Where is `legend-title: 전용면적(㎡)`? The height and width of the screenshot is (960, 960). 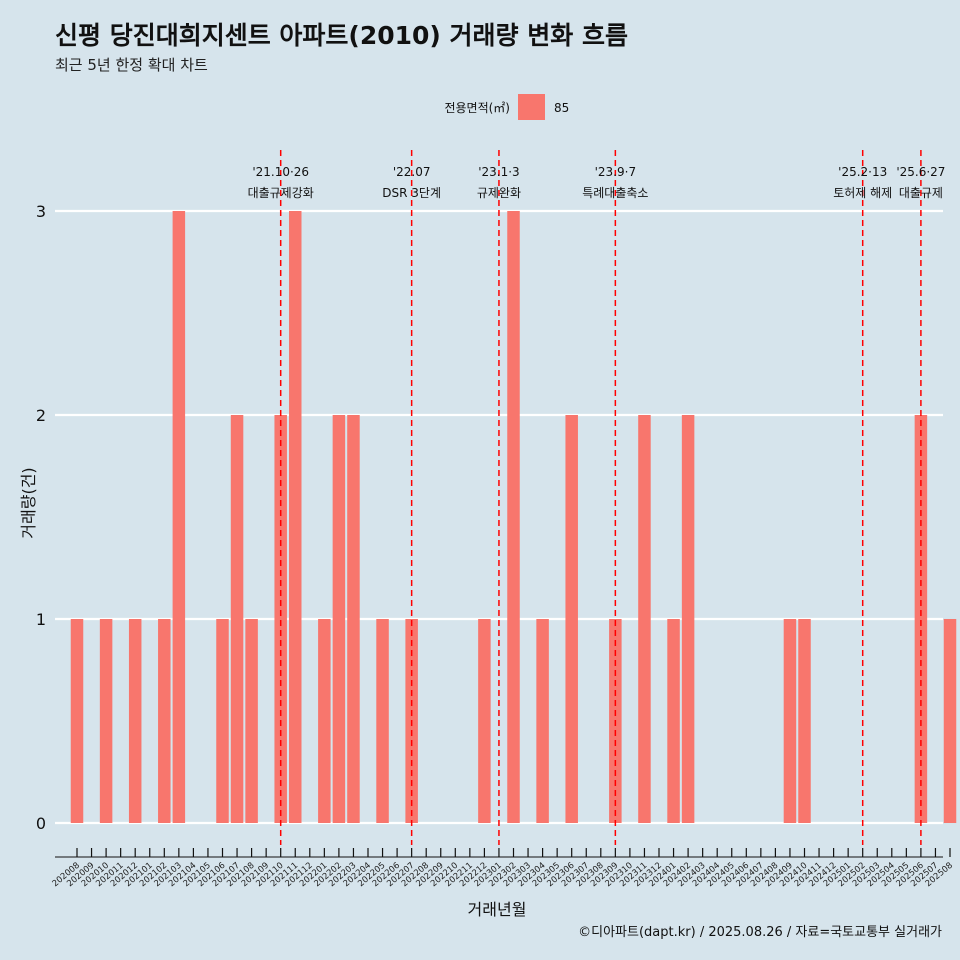 legend-title: 전용면적(㎡) is located at coordinates (477, 108).